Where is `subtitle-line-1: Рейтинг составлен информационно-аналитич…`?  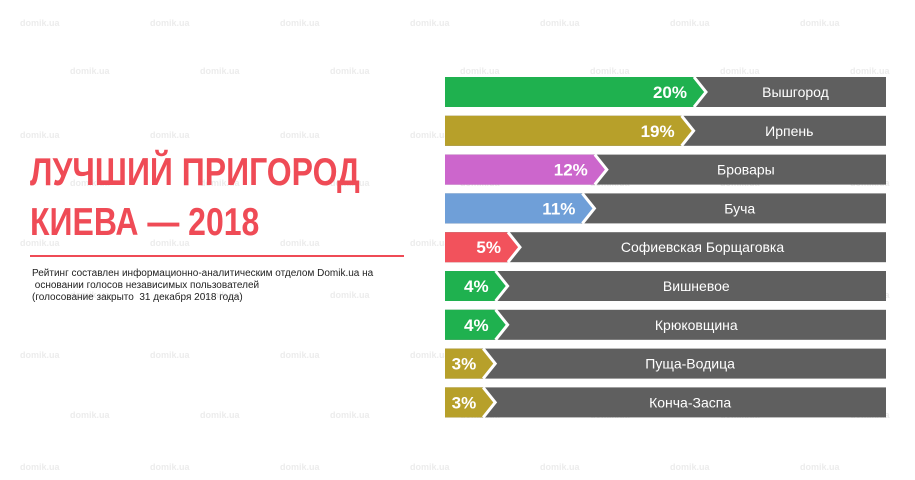 subtitle-line-1: Рейтинг составлен информационно-аналитич… is located at coordinates (203, 273).